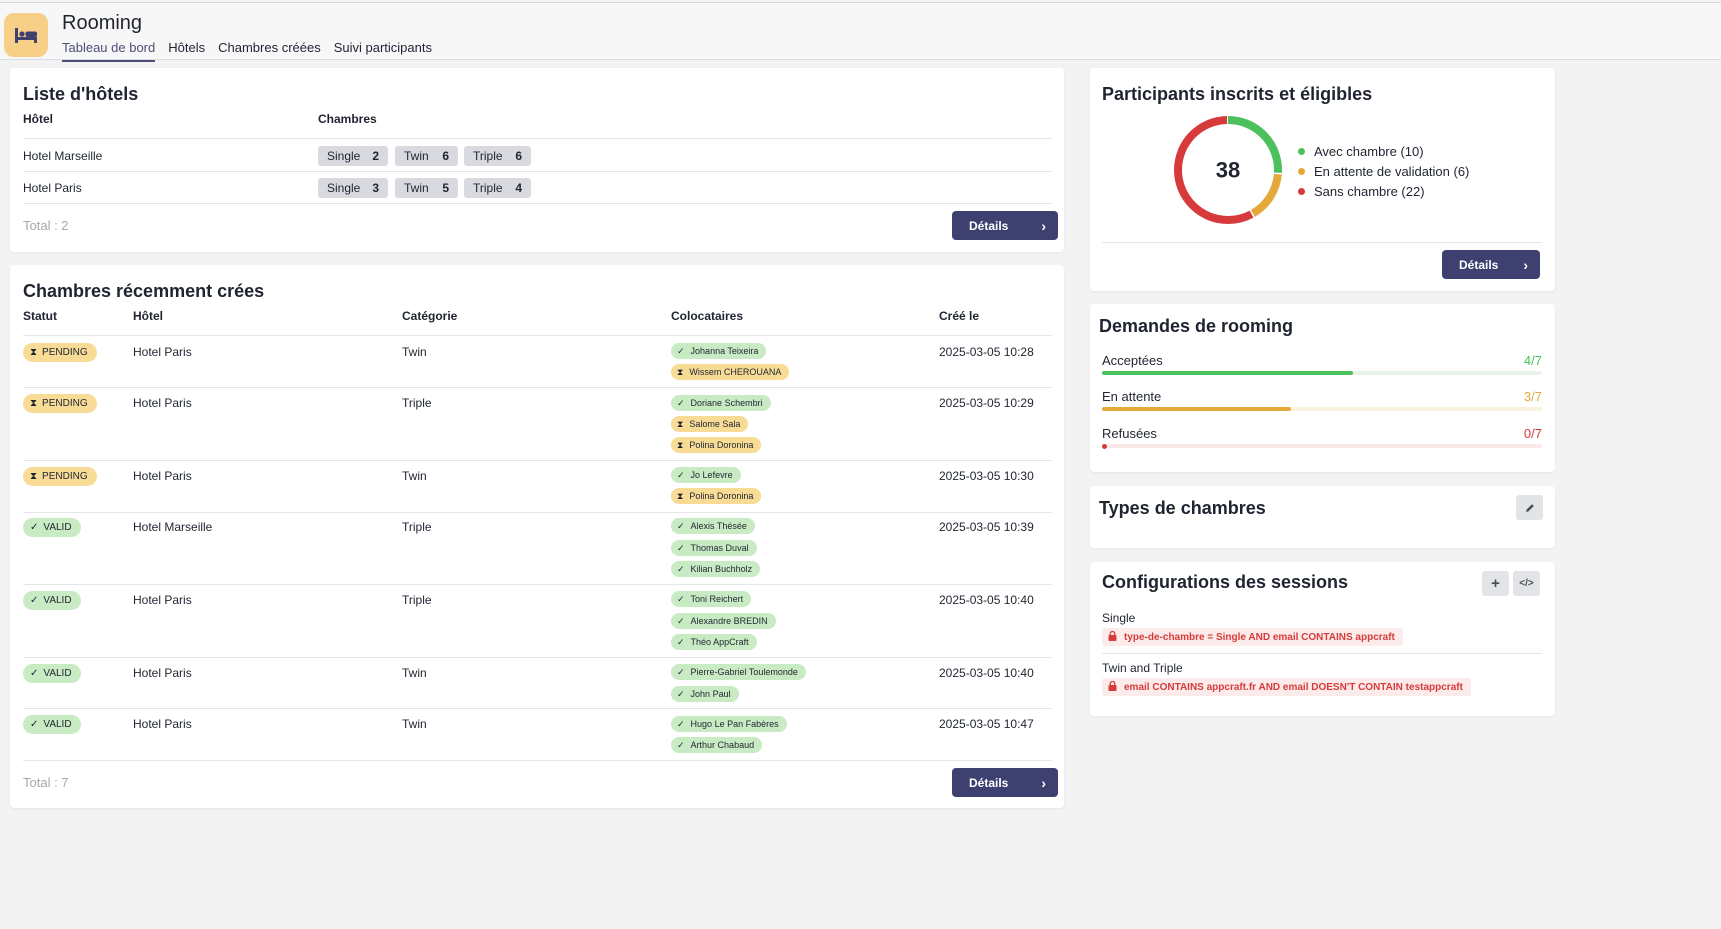  What do you see at coordinates (714, 642) in the screenshot?
I see `roommate-badge: ✓ Théo AppCraft` at bounding box center [714, 642].